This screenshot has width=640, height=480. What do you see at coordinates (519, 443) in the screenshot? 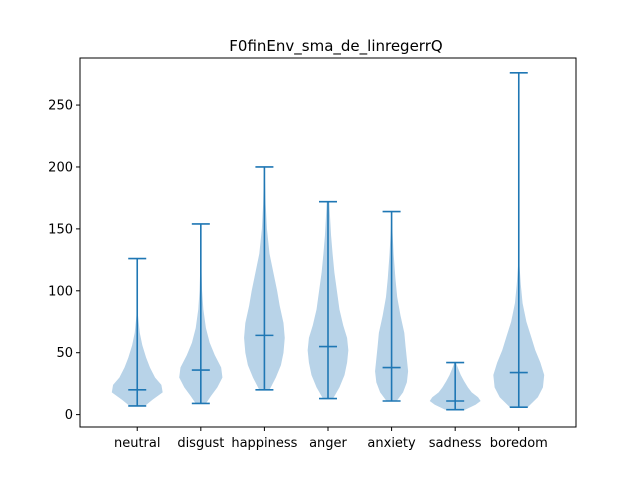
I see `x-tick-label-boredom: boredom` at bounding box center [519, 443].